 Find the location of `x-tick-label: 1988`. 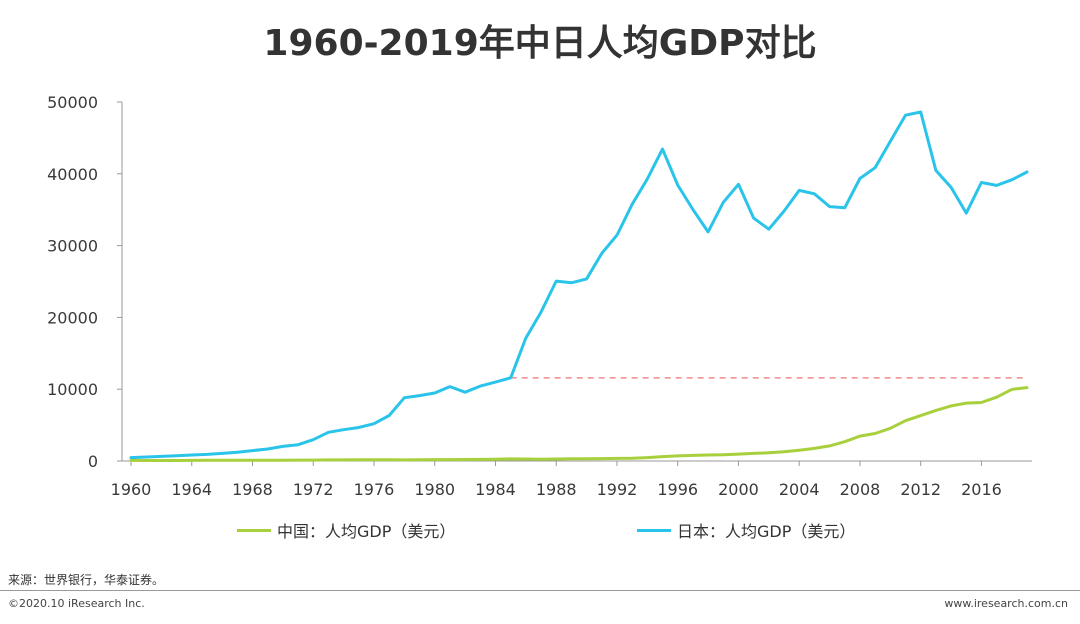

x-tick-label: 1988 is located at coordinates (556, 489).